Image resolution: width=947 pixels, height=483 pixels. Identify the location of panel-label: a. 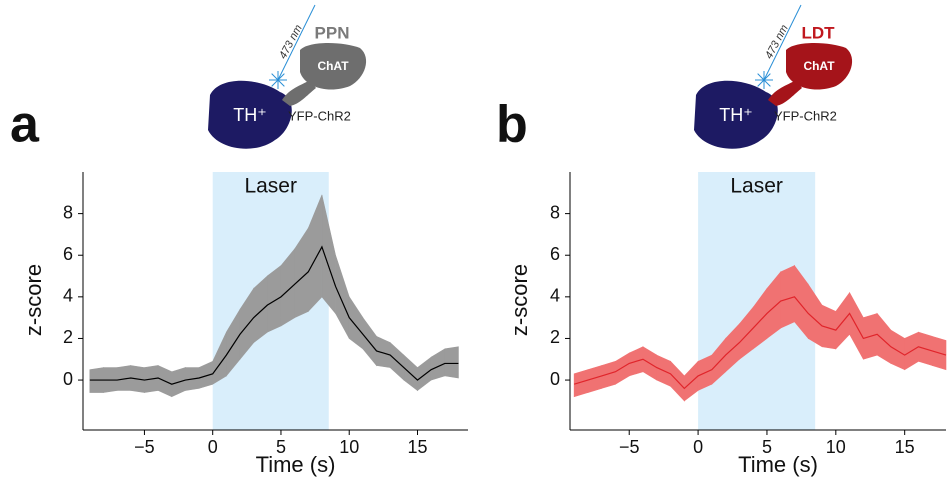
(25, 125).